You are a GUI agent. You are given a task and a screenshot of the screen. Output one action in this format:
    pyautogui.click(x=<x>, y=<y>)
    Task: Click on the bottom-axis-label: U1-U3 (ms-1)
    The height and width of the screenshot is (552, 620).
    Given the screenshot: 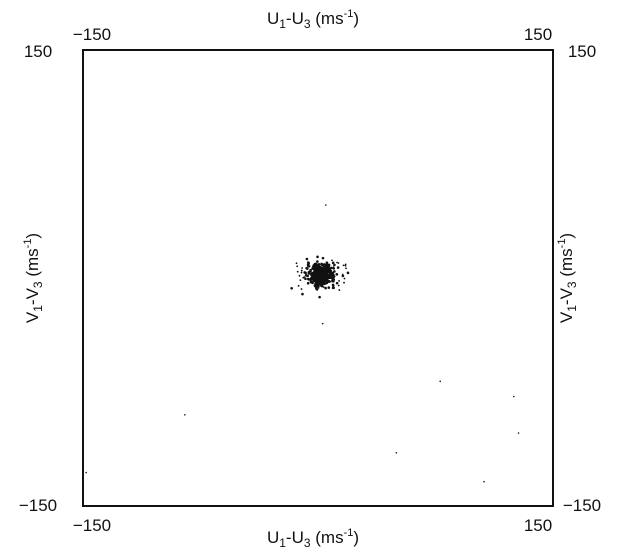 What is the action you would take?
    pyautogui.click(x=313, y=538)
    